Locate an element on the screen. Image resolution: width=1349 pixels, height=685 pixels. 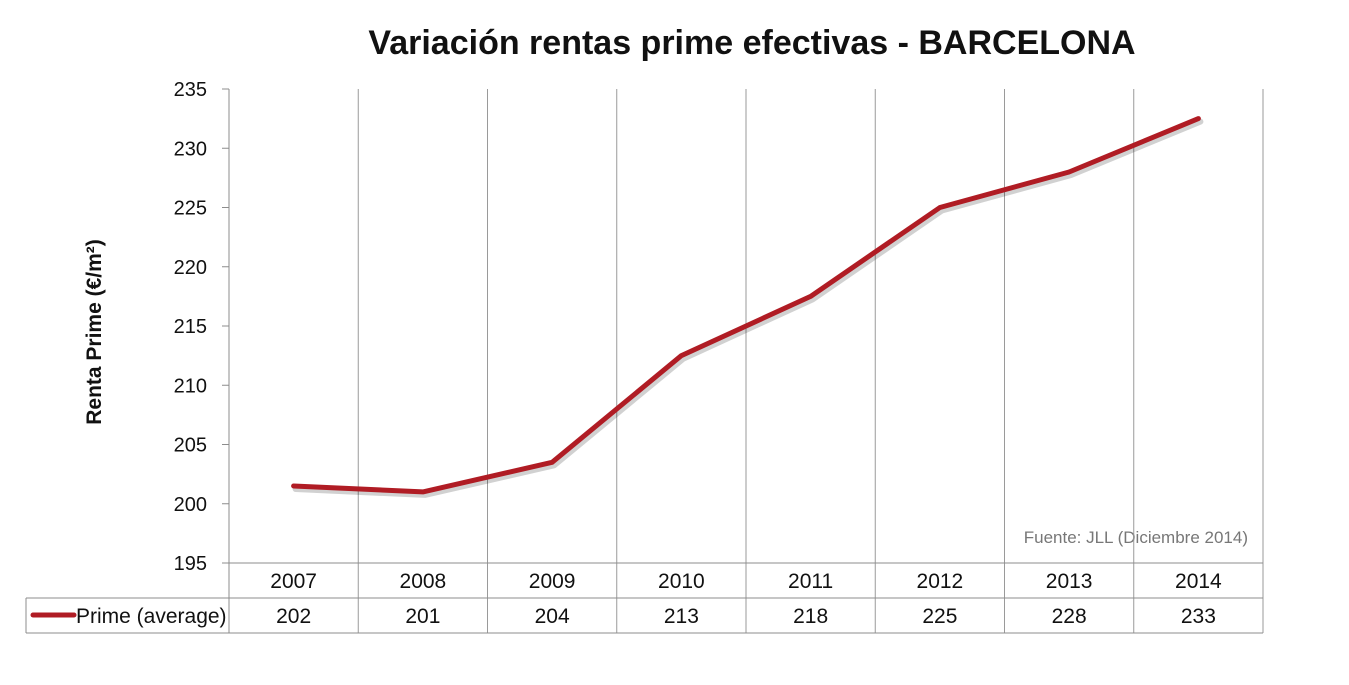
x-tick-label: 2008 is located at coordinates (423, 581).